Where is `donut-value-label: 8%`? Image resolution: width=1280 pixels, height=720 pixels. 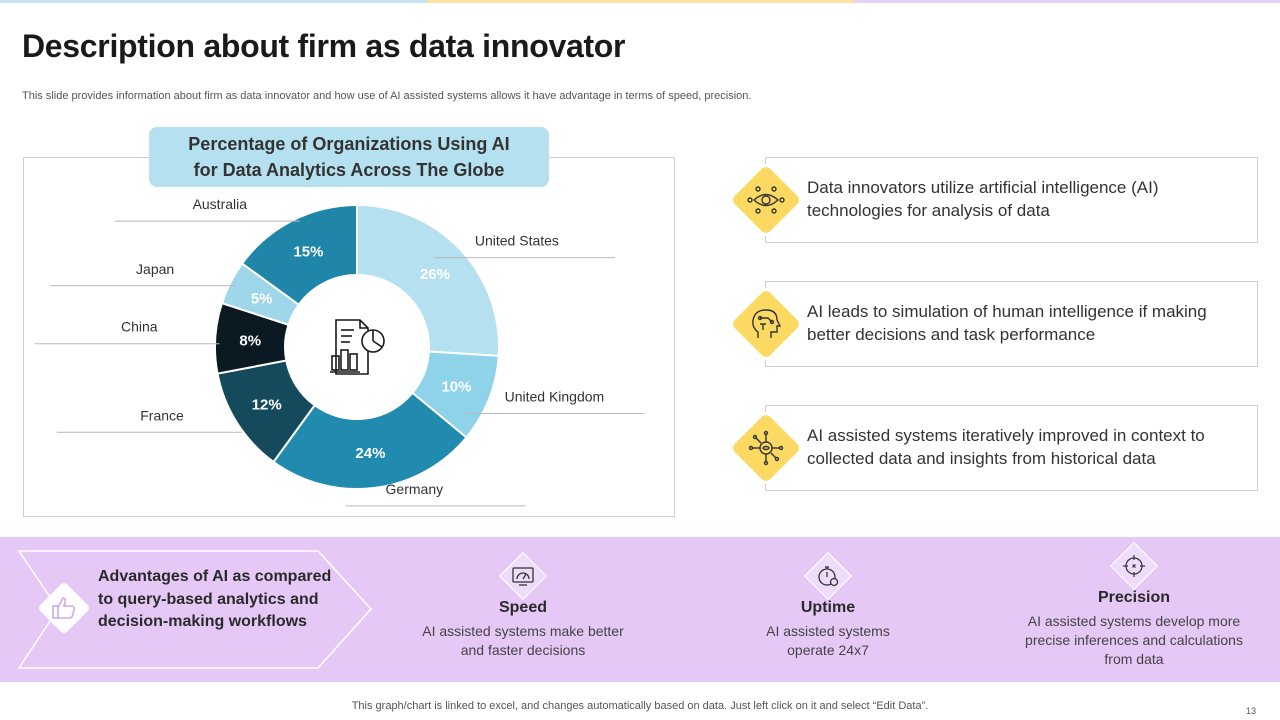
donut-value-label: 8% is located at coordinates (250, 340).